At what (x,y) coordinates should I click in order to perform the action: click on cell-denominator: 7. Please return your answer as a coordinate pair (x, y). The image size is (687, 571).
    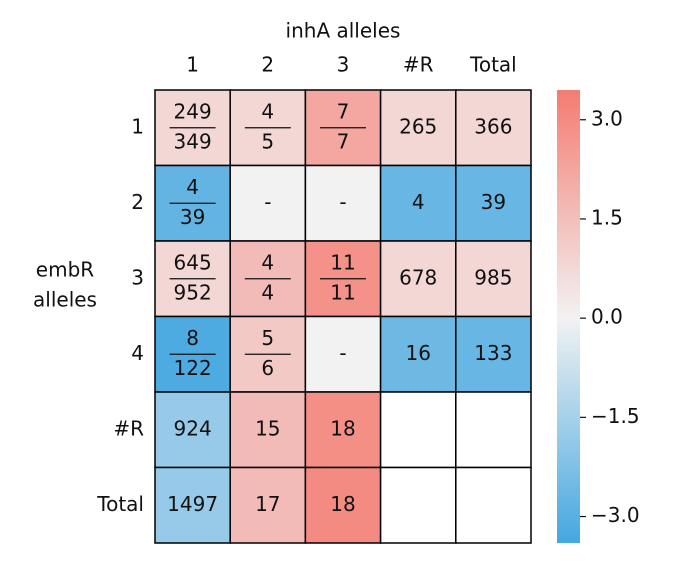
    Looking at the image, I should click on (343, 141).